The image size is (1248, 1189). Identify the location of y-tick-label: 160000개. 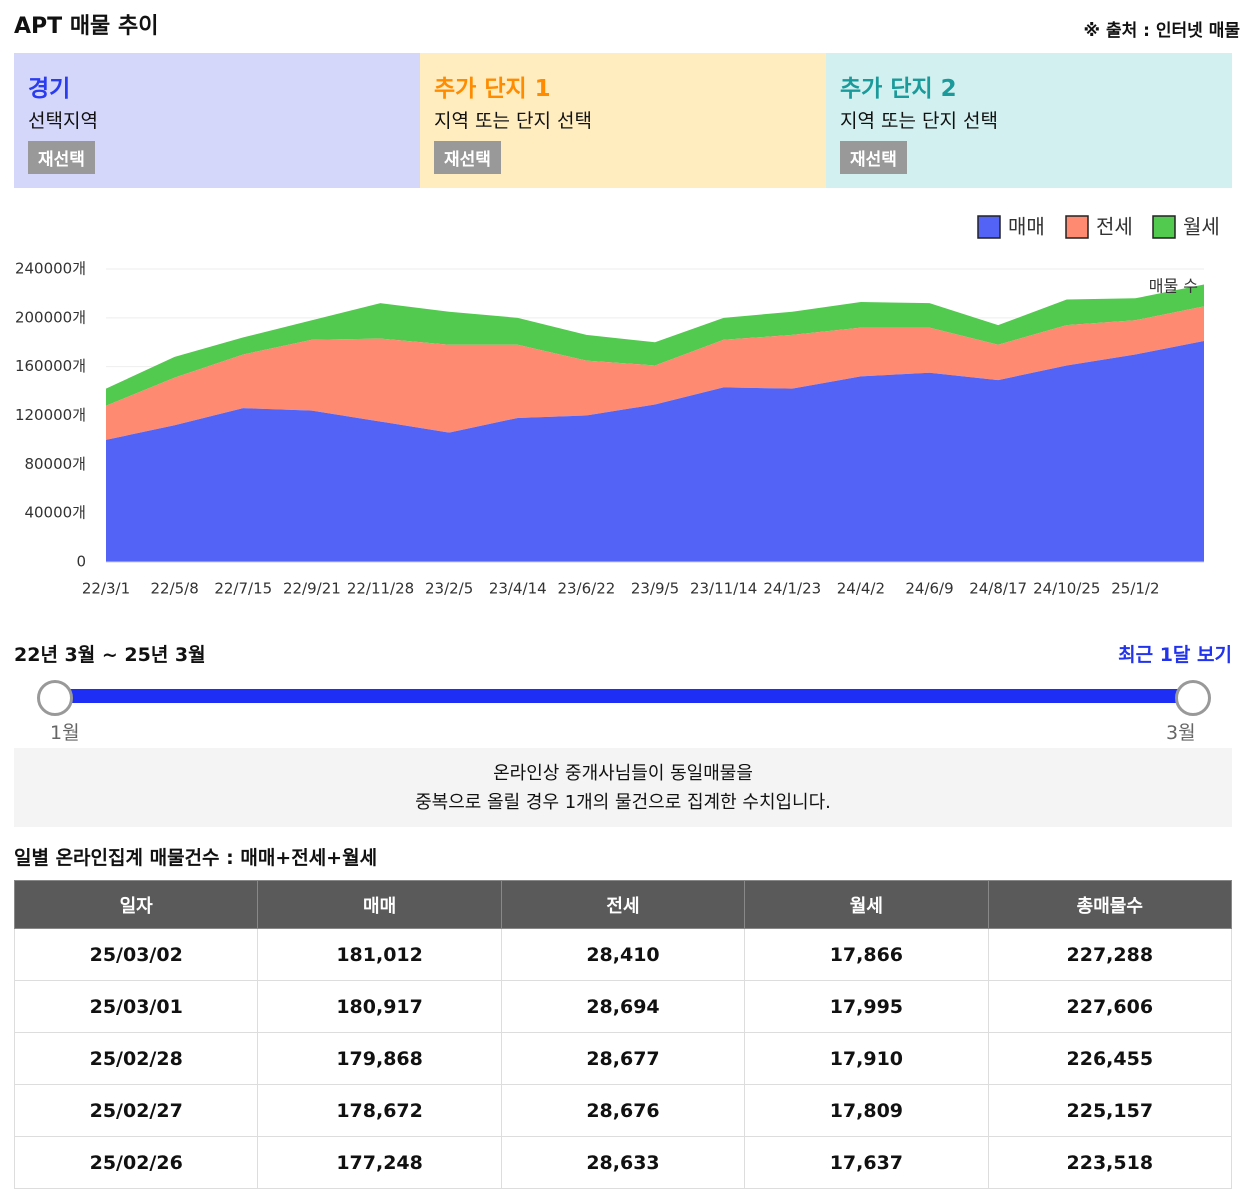
(50, 366).